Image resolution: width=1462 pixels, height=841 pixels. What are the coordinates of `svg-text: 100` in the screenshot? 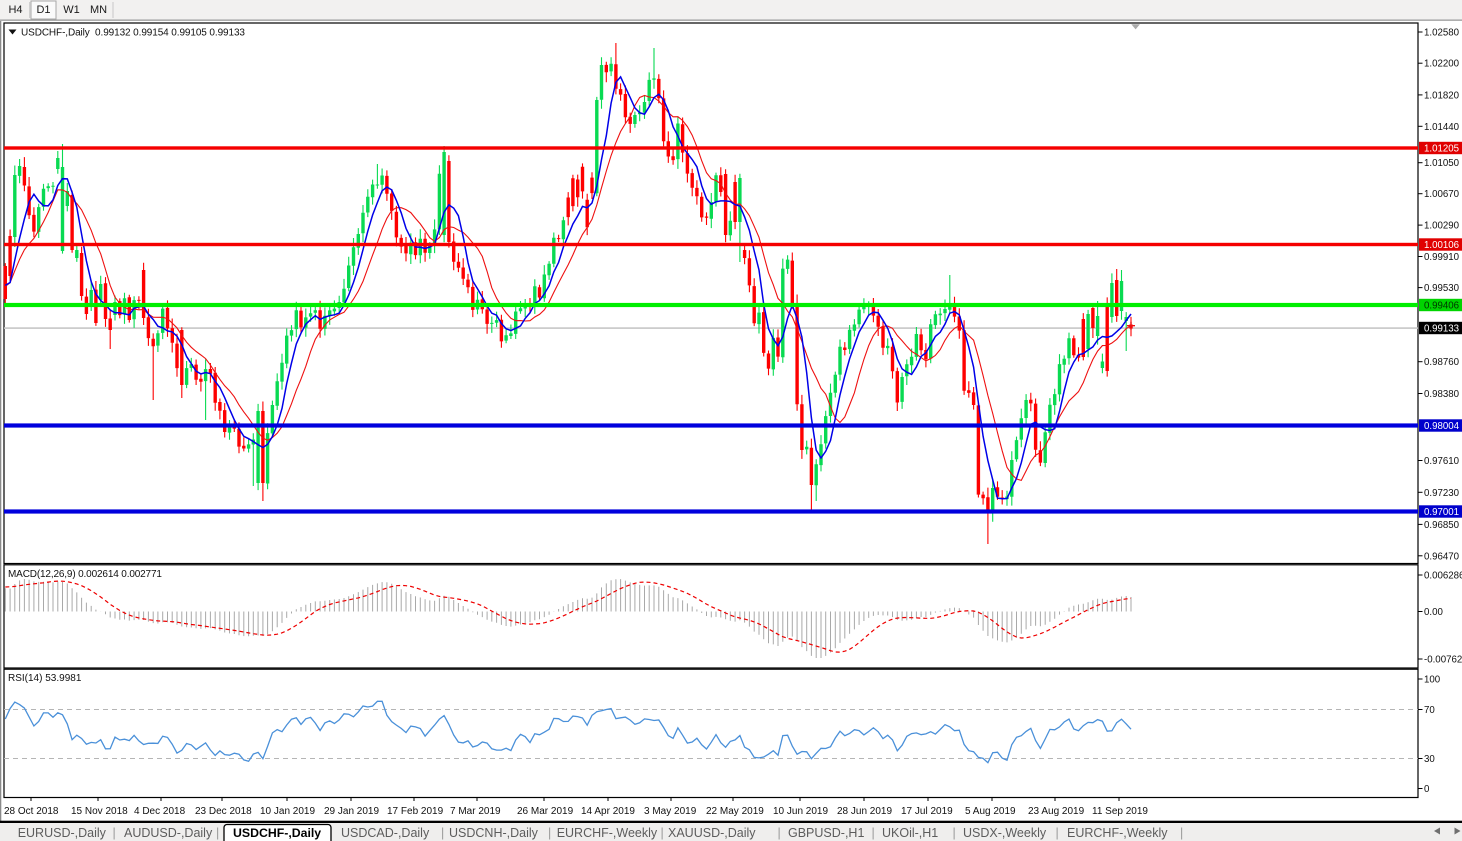 It's located at (1432, 680).